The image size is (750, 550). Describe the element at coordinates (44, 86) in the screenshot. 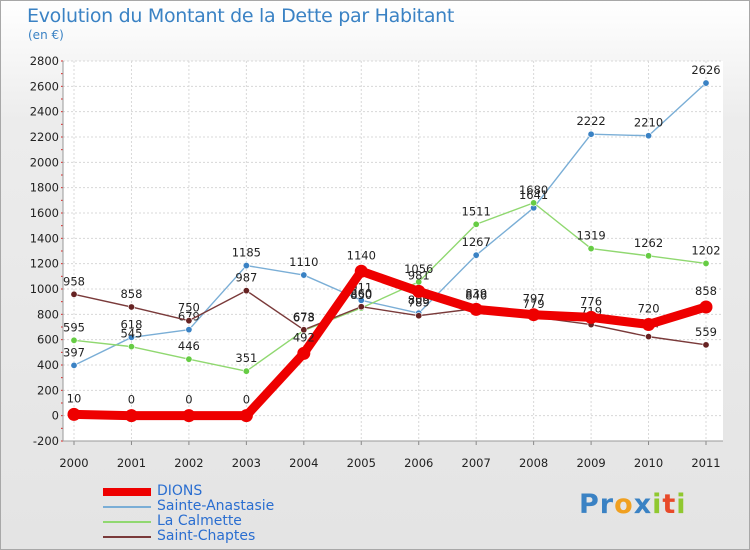

I see `y-tick-label: 2600` at that location.